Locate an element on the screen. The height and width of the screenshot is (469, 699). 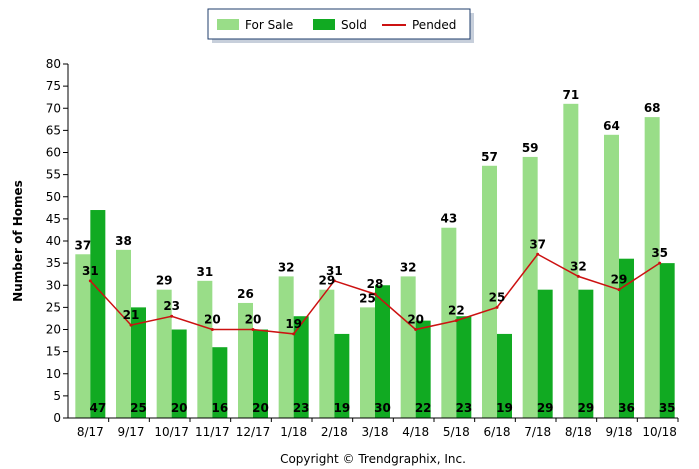
bar-sold-1/18 is located at coordinates (301, 367).